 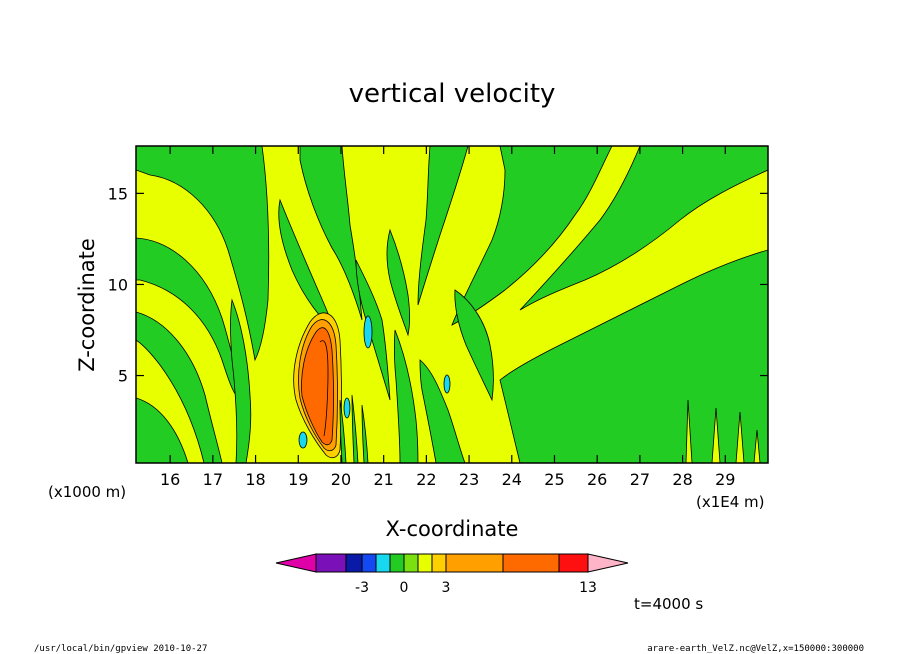 What do you see at coordinates (213, 479) in the screenshot?
I see `x-tick-label: 17` at bounding box center [213, 479].